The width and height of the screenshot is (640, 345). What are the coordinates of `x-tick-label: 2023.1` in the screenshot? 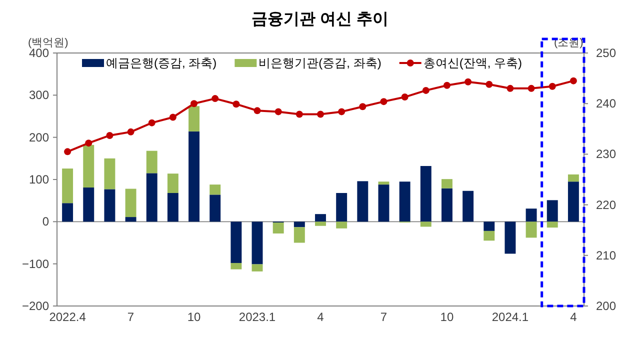 It's located at (257, 317).